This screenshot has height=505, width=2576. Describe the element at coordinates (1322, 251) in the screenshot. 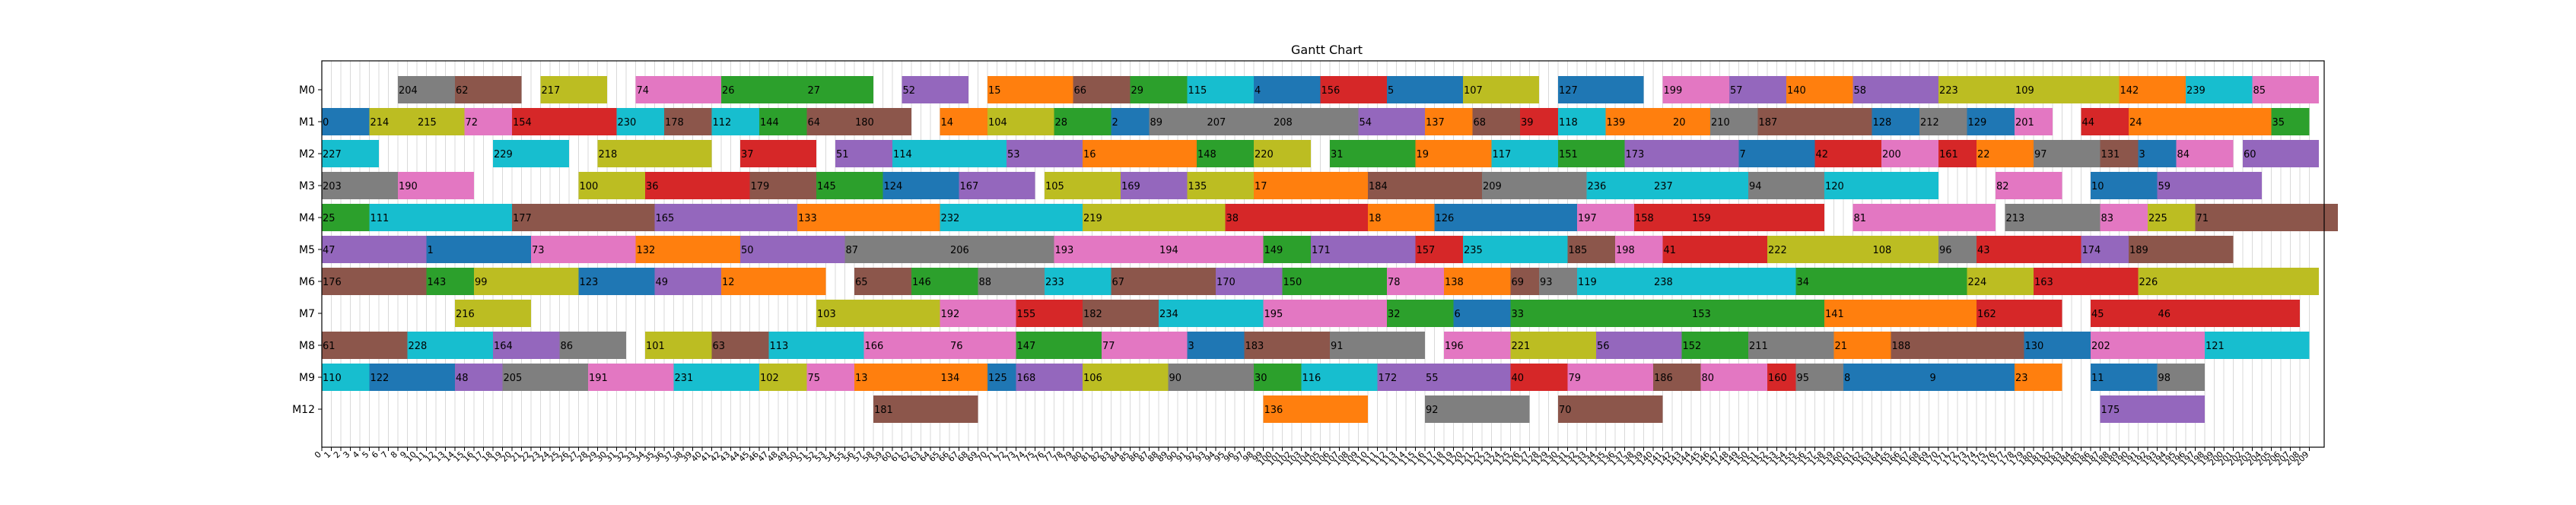

I see `task-label: 171` at that location.